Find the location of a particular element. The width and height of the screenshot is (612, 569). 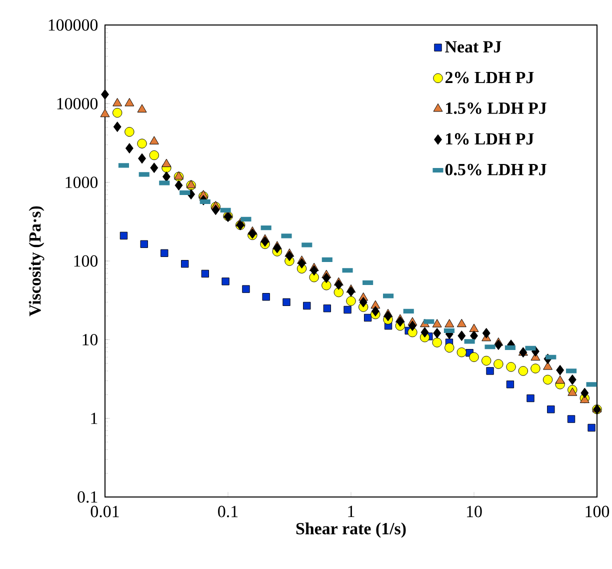

y-tick-label: 10 is located at coordinates (90, 340).